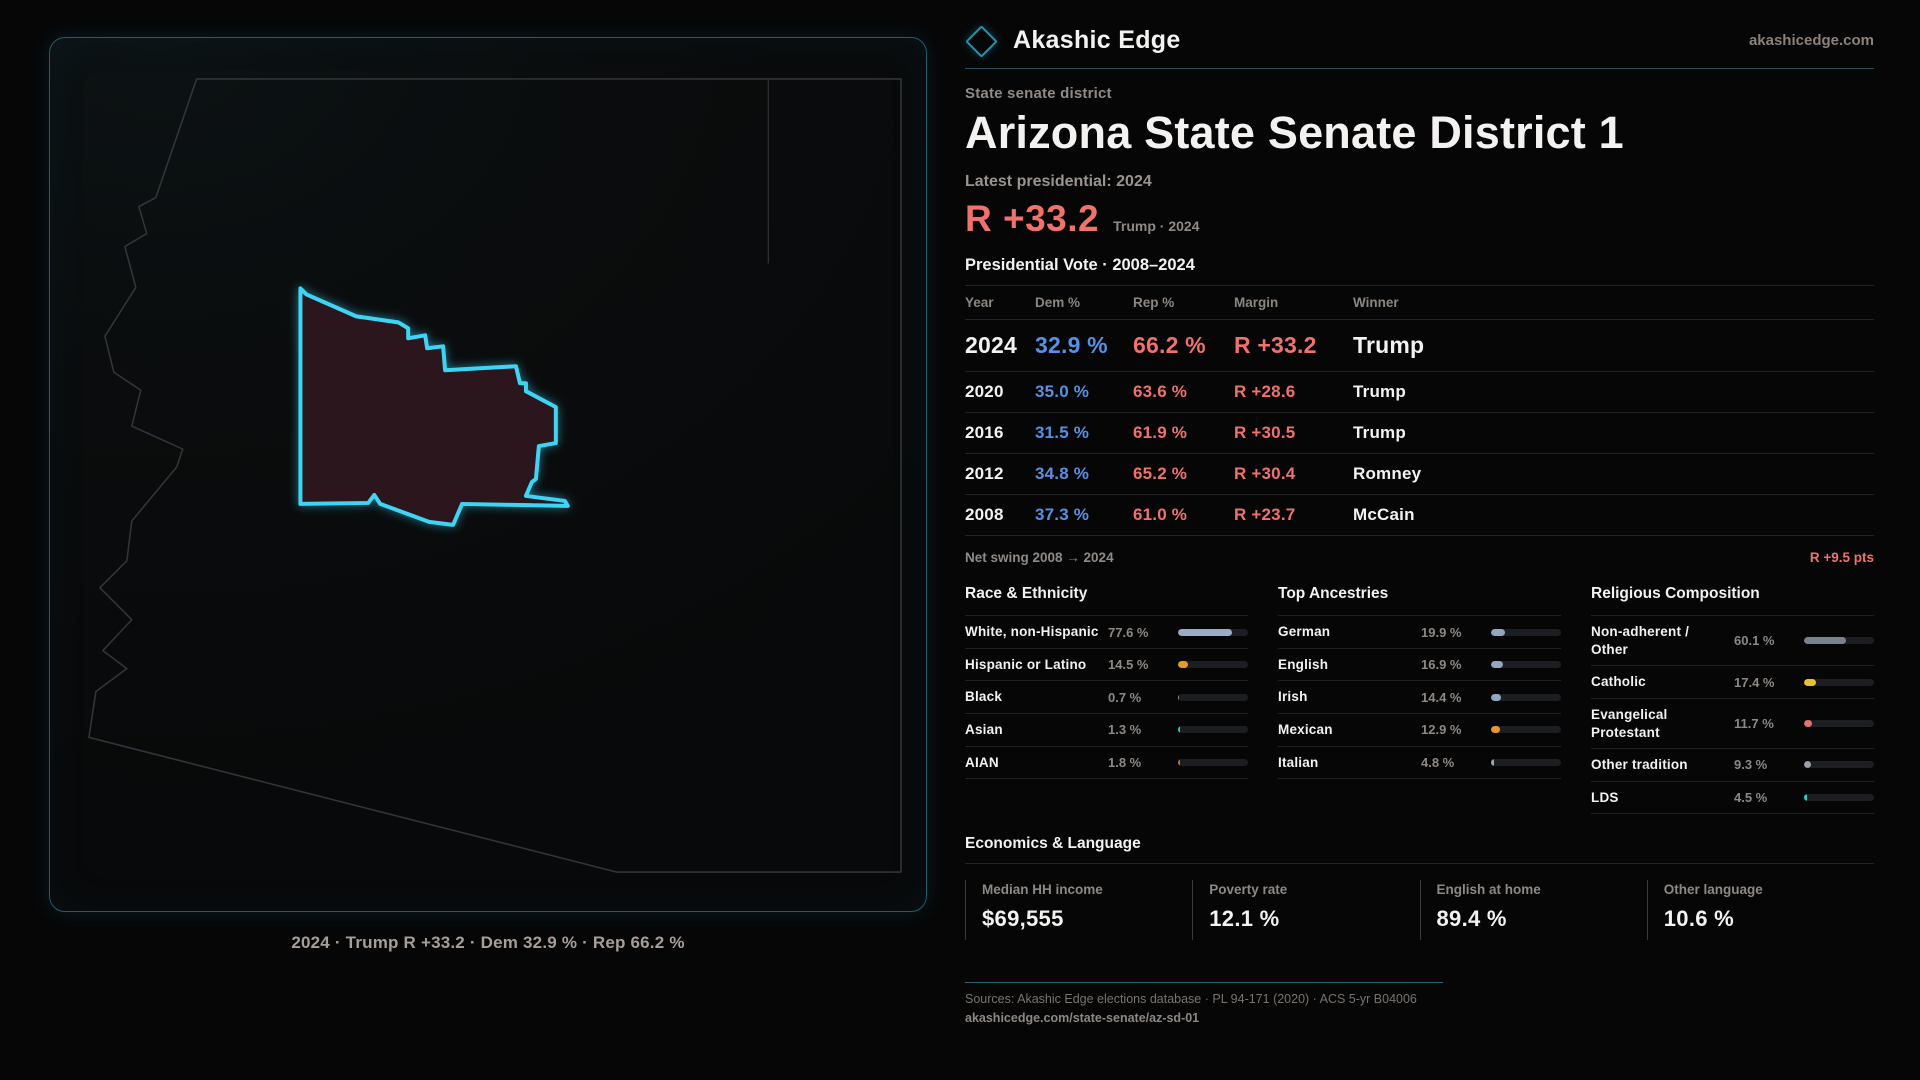  I want to click on demo-row: Asian 1.3 %, so click(1106, 729).